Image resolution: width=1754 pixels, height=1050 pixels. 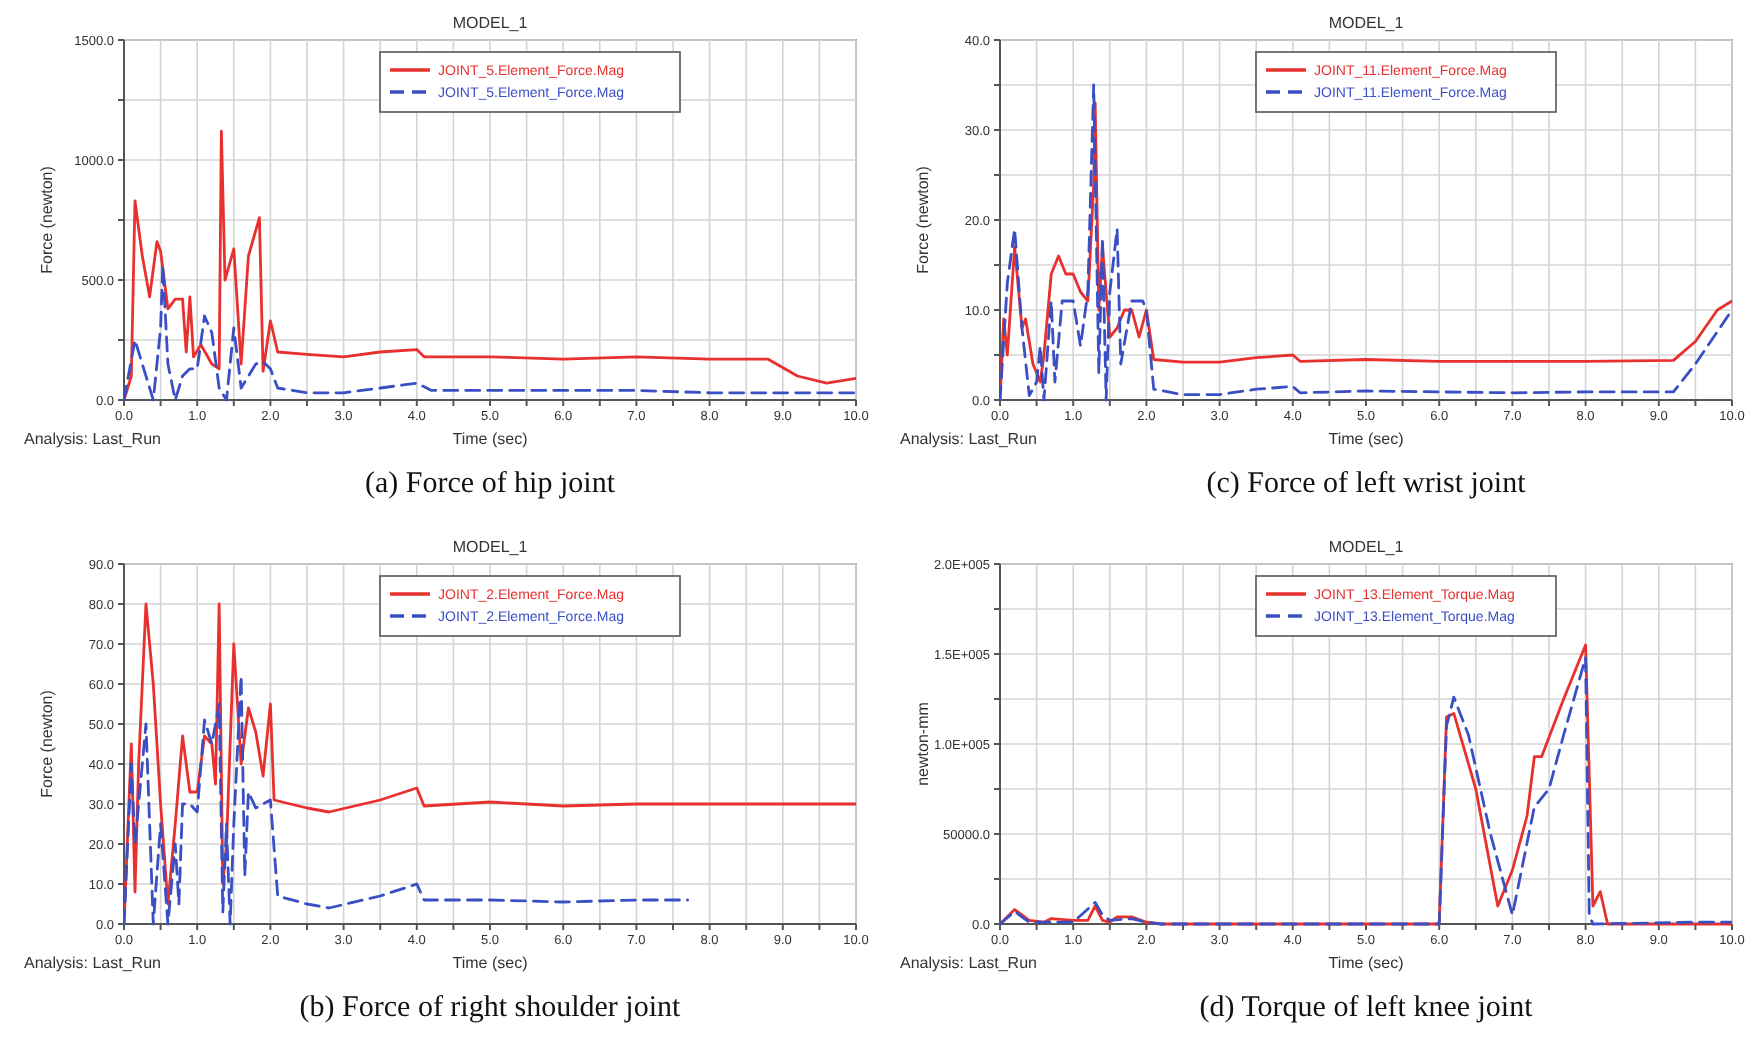 What do you see at coordinates (407, 800) in the screenshot?
I see `line-series` at bounding box center [407, 800].